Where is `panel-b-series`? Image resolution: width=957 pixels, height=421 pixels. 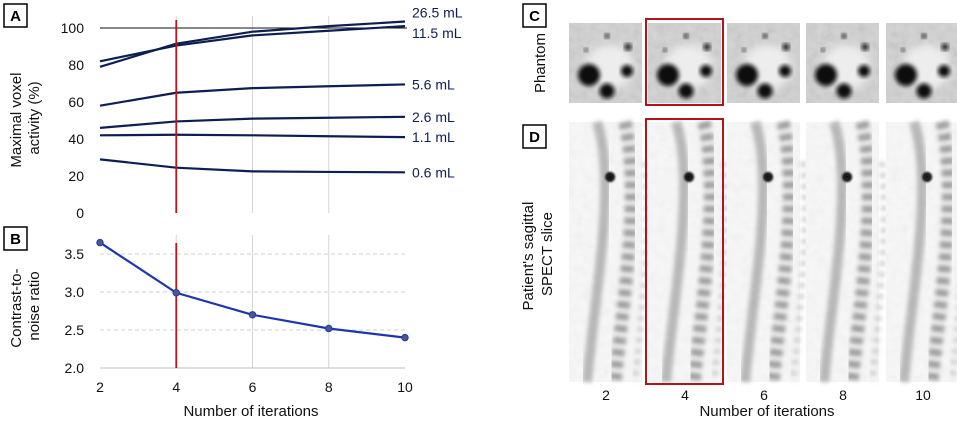 panel-b-series is located at coordinates (252, 290).